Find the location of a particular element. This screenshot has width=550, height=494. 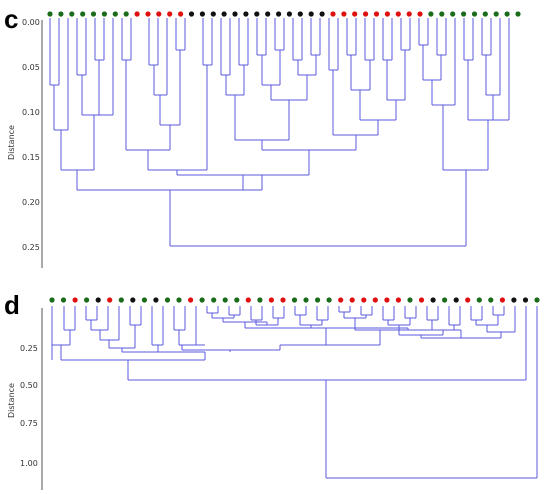

panel-c-tick: 0.20 is located at coordinates (31, 202).